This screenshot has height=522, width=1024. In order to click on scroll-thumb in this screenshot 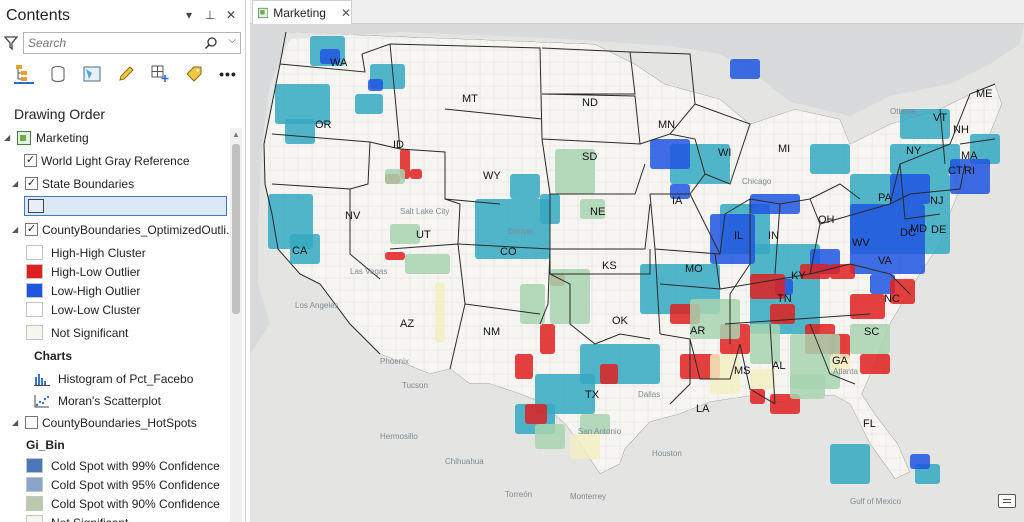, I will do `click(236, 229)`.